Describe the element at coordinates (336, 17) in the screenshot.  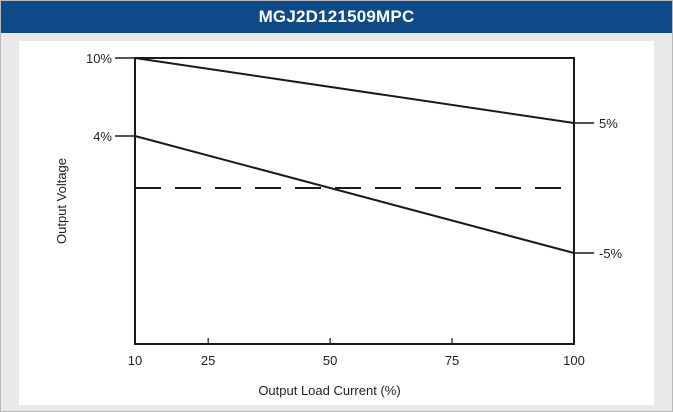
I see `chart-title: MGJ2D121509MPC` at that location.